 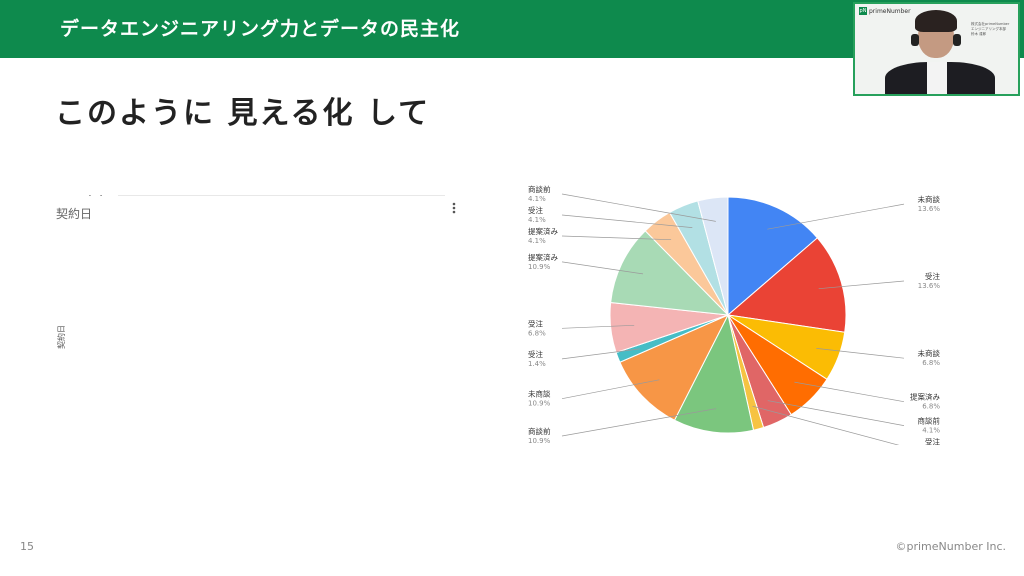 I want to click on webcam-logo: pN primeNumber, so click(x=885, y=11).